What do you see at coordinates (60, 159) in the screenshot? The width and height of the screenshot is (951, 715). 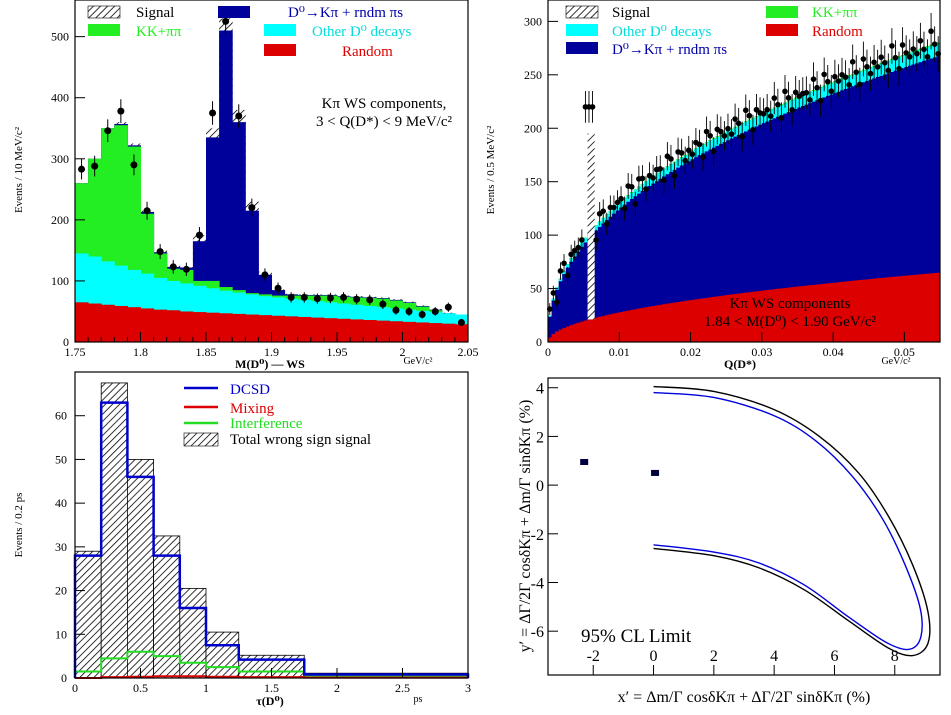 I see `p1-ytick-label-3: 300` at bounding box center [60, 159].